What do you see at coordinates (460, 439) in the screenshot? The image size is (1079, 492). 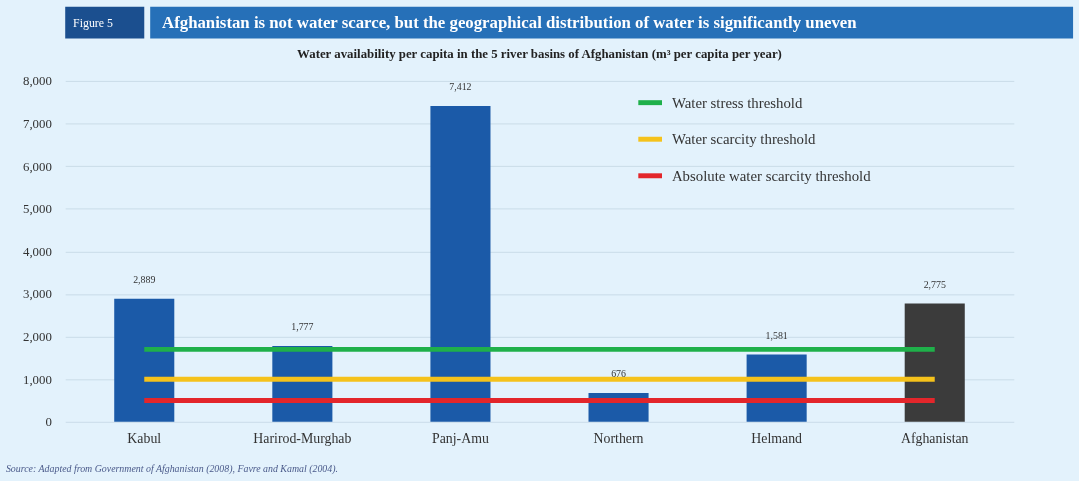 I see `x-tick-label: Panj-Amu` at bounding box center [460, 439].